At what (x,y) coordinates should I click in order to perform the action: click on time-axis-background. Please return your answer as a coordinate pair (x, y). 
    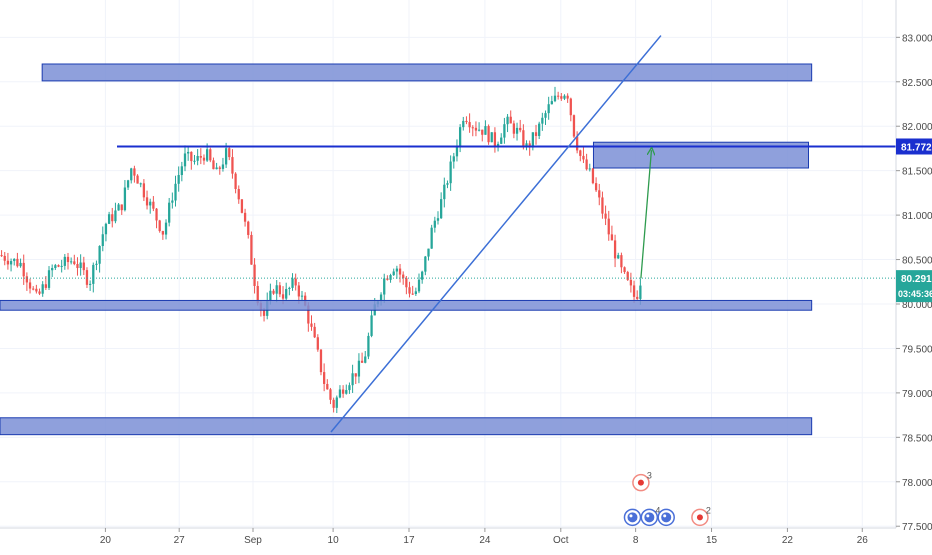
    Looking at the image, I should click on (466, 539).